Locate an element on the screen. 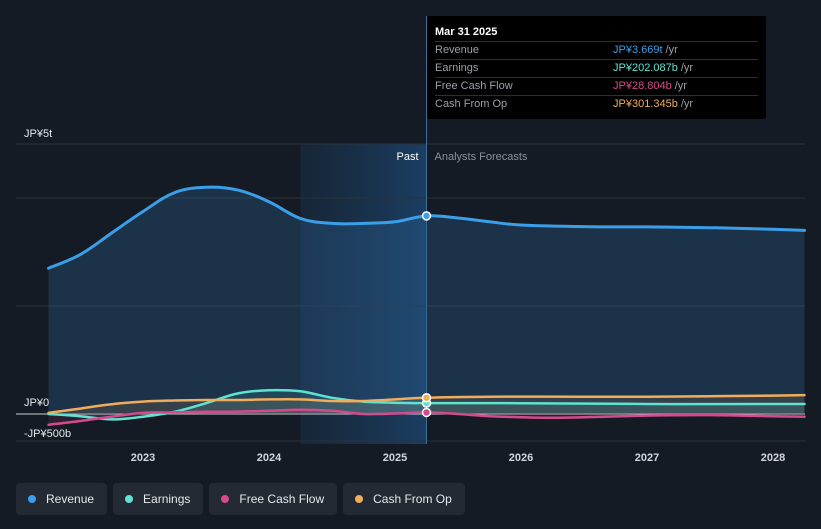 Image resolution: width=821 pixels, height=529 pixels. y-axis-label: -JP¥500b is located at coordinates (47, 434).